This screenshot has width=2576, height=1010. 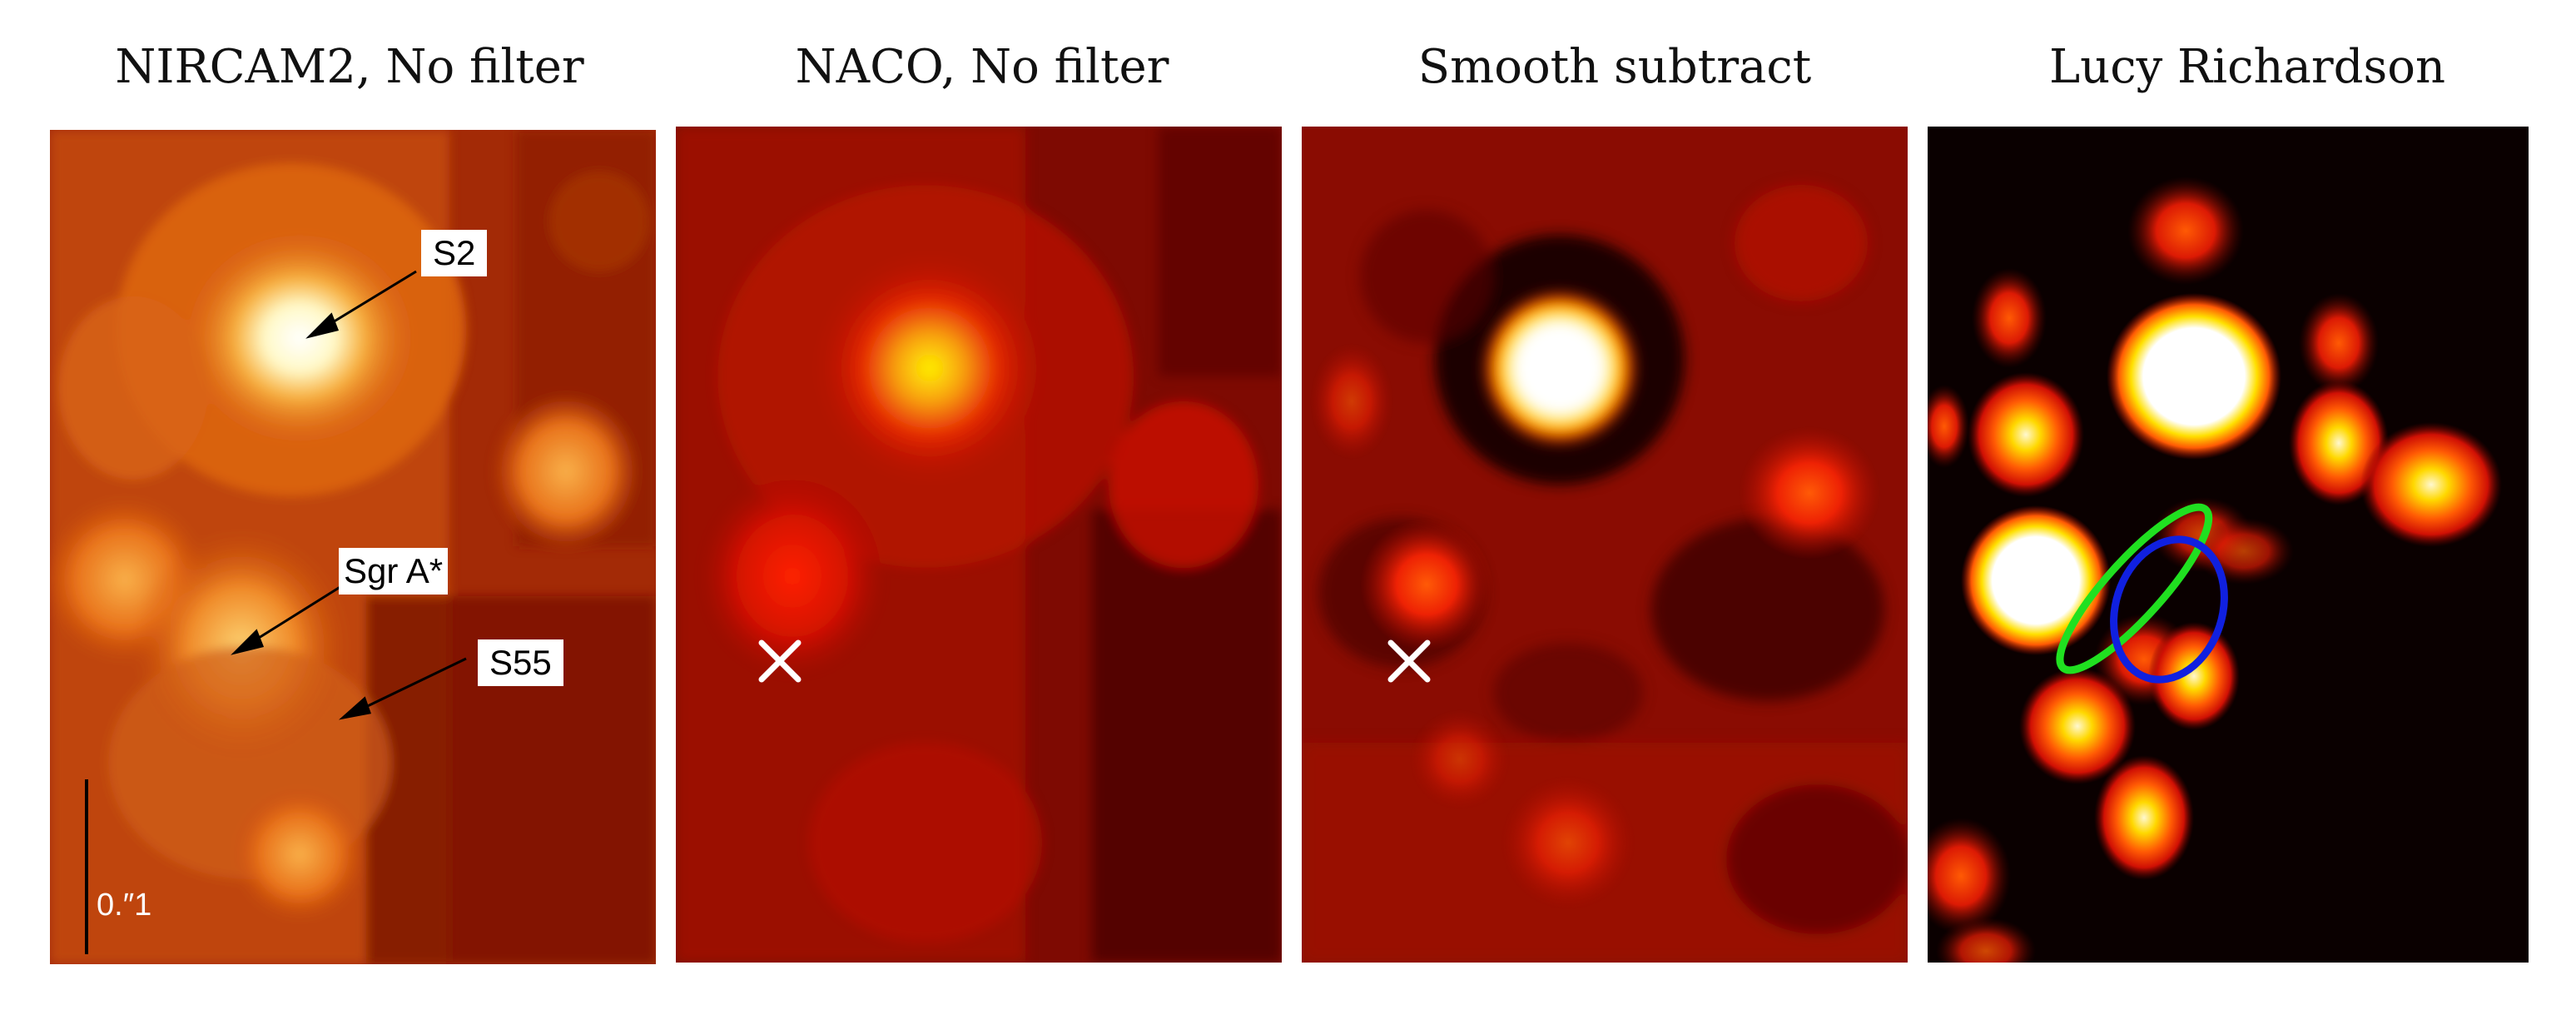 I want to click on blue-ellipse, so click(x=2169, y=609).